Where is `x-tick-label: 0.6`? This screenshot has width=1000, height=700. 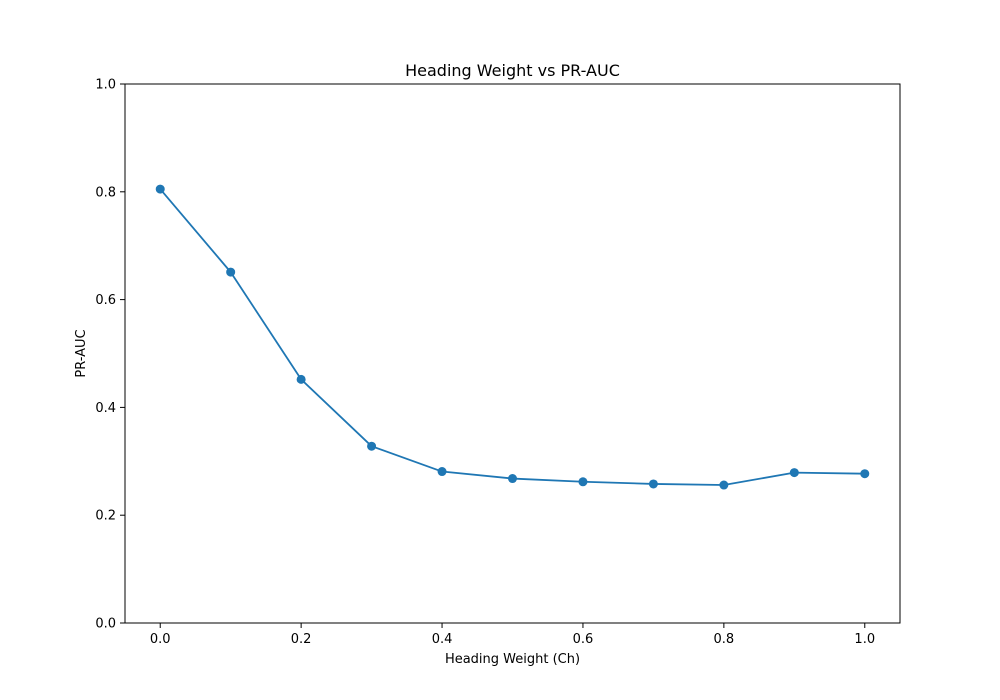 x-tick-label: 0.6 is located at coordinates (583, 639).